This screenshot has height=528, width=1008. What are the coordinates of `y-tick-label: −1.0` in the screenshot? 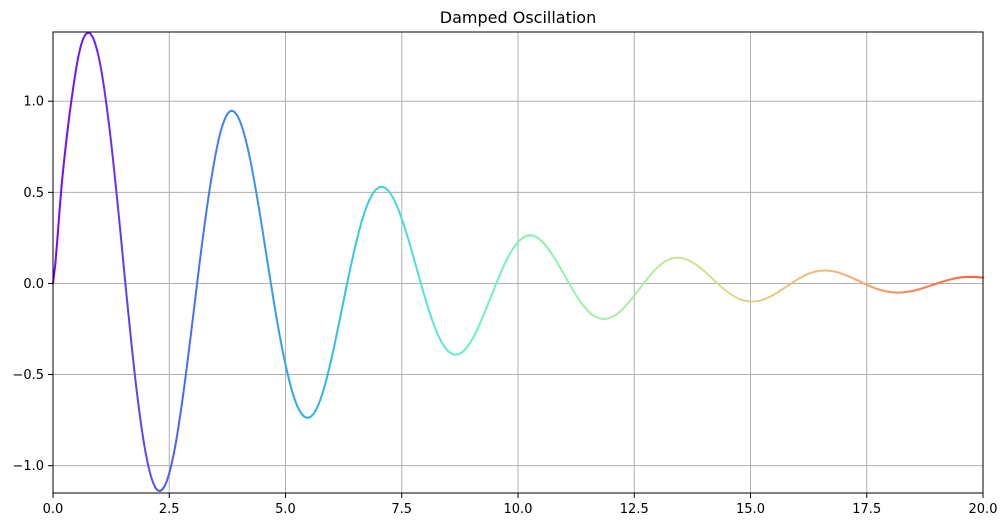 It's located at (28, 466).